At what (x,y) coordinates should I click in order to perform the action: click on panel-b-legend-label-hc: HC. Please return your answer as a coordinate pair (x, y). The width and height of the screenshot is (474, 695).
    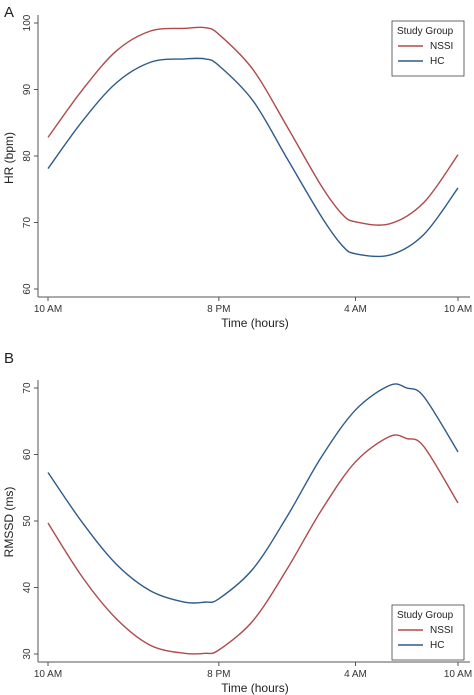
    Looking at the image, I should click on (437, 645).